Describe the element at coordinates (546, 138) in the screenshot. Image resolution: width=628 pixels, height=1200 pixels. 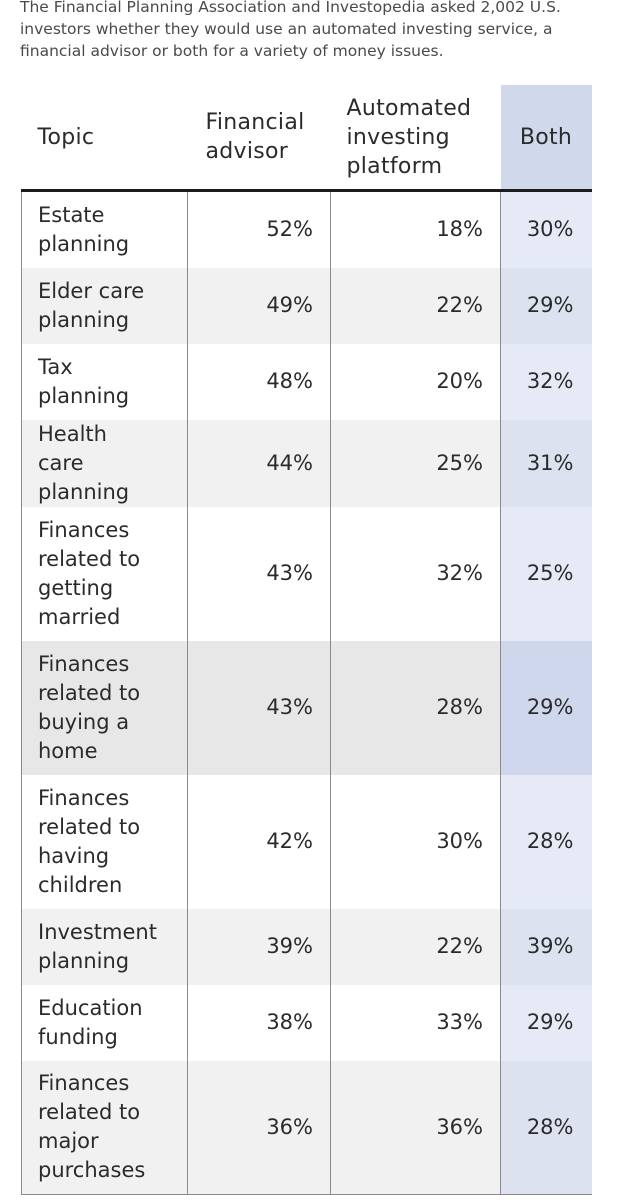
I see `header-both: Both` at that location.